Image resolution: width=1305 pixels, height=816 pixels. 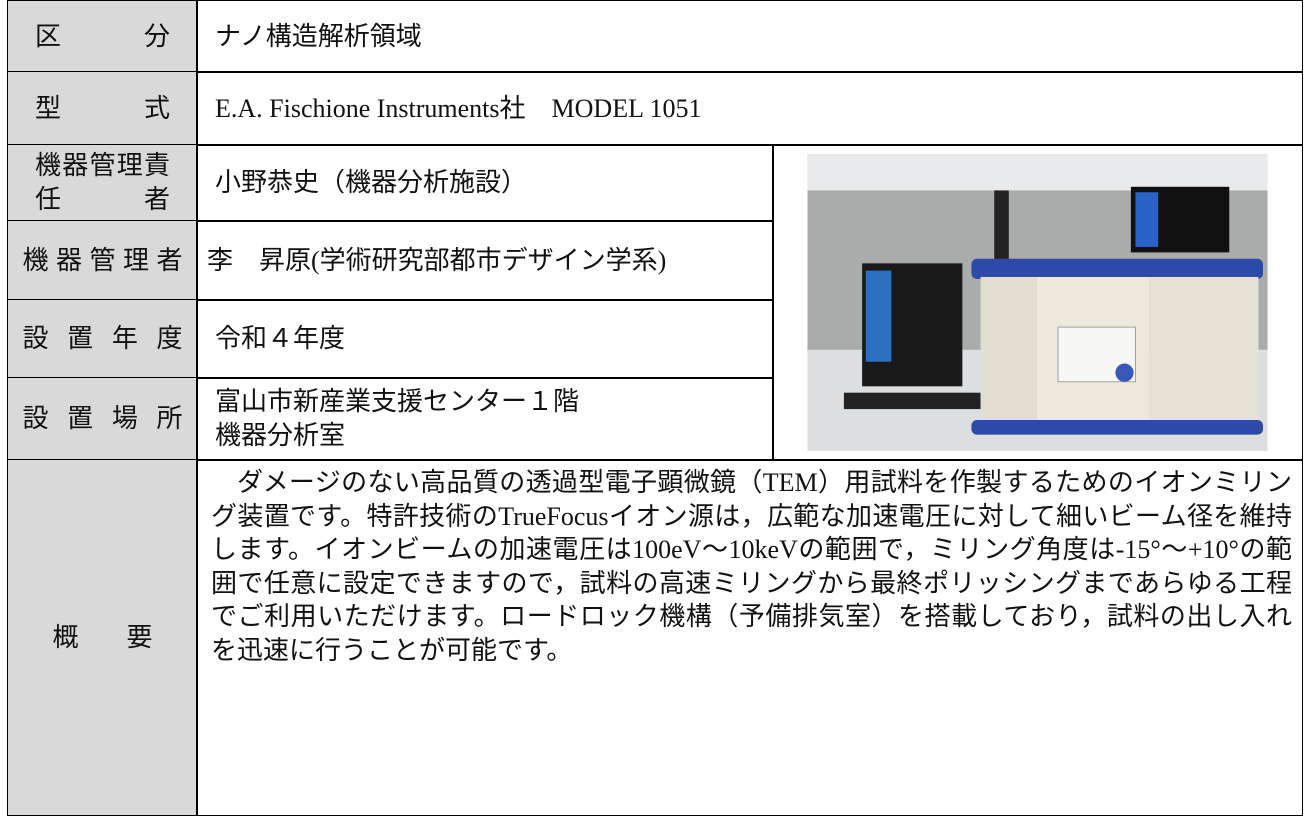 I want to click on label: 機器管理者, so click(x=102, y=260).